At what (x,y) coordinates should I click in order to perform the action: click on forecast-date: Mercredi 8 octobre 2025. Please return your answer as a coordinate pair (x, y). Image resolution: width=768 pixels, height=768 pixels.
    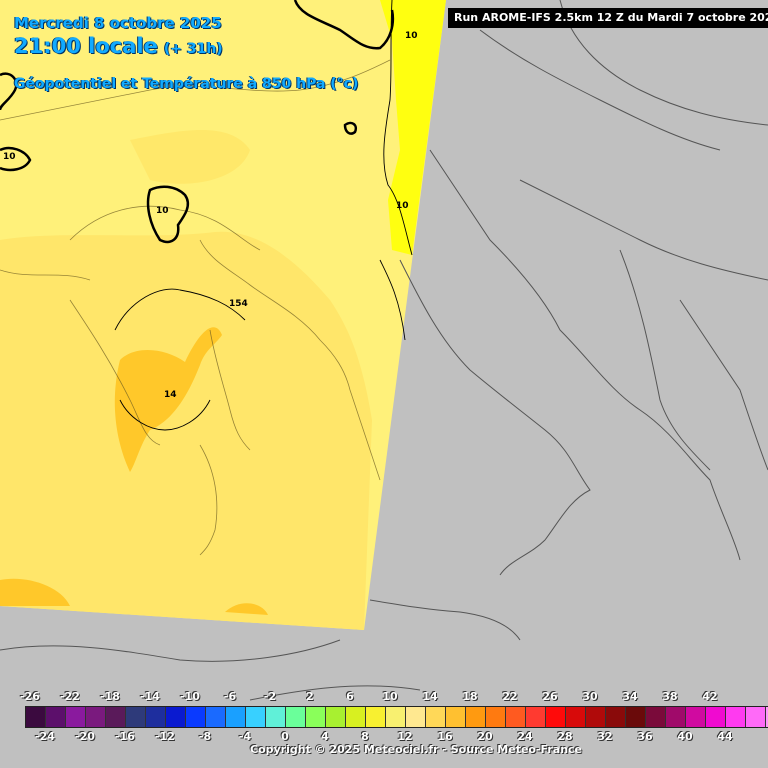
    Looking at the image, I should click on (118, 23).